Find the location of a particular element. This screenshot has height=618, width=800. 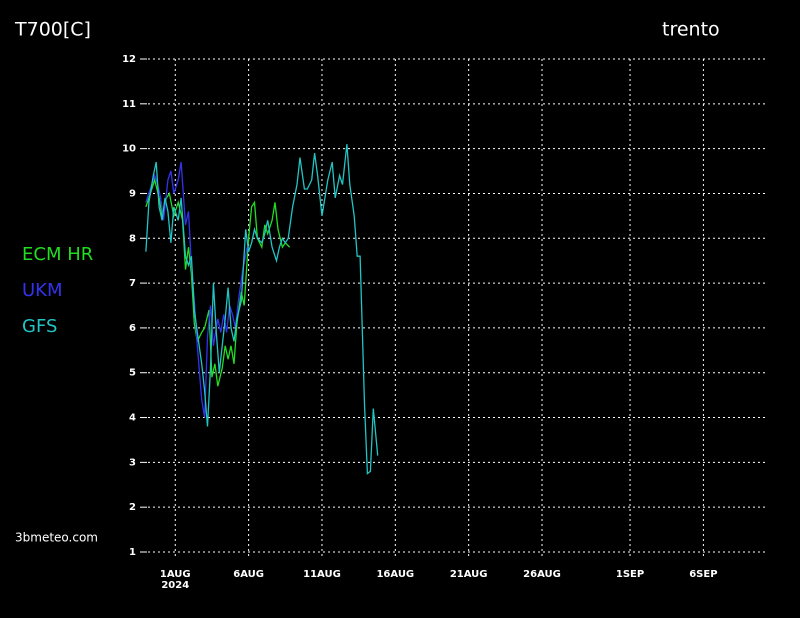

x-tick-label: 21AUG is located at coordinates (469, 574).